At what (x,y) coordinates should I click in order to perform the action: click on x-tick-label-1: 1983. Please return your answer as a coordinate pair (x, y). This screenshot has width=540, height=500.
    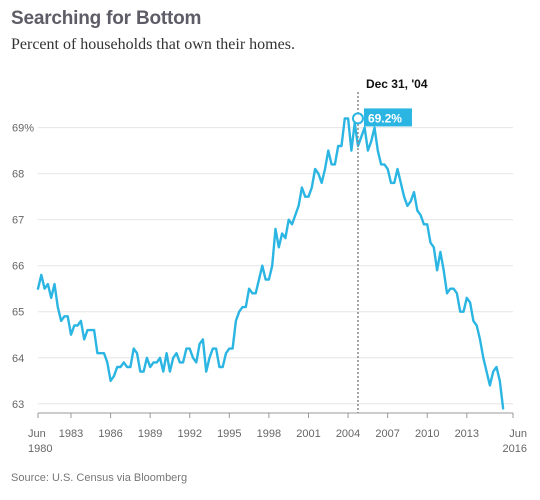
    Looking at the image, I should click on (71, 434).